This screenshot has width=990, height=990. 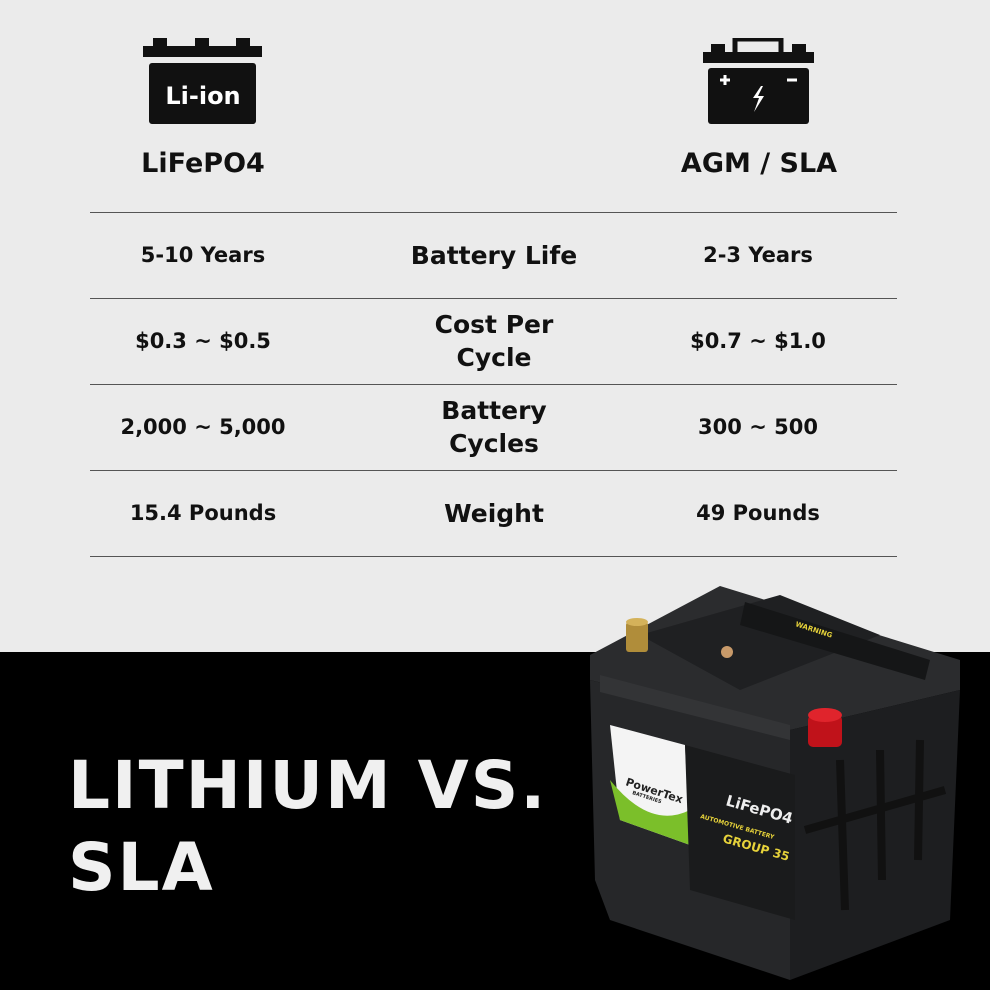 What do you see at coordinates (758, 81) in the screenshot?
I see `lead-acid-battery-icon` at bounding box center [758, 81].